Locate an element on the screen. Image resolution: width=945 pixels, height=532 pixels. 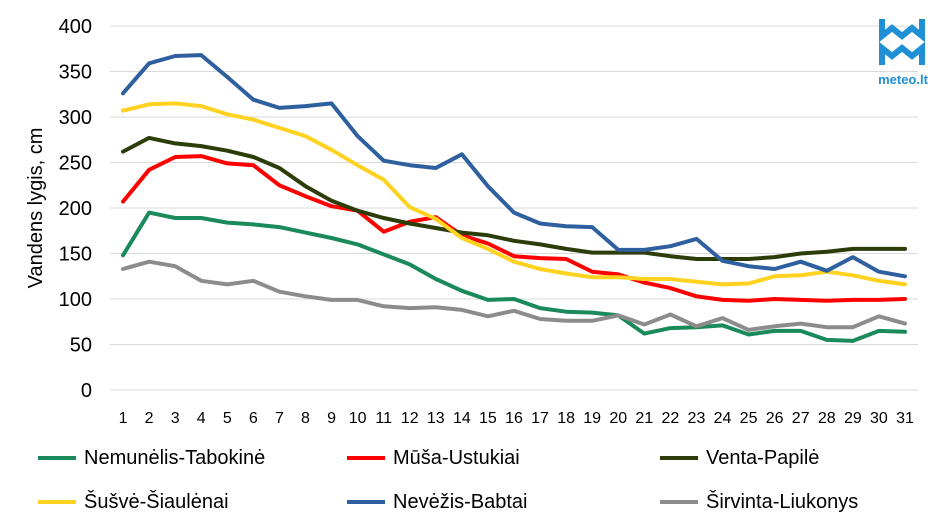
legend-item: Mūša-Ustukiai is located at coordinates (433, 458).